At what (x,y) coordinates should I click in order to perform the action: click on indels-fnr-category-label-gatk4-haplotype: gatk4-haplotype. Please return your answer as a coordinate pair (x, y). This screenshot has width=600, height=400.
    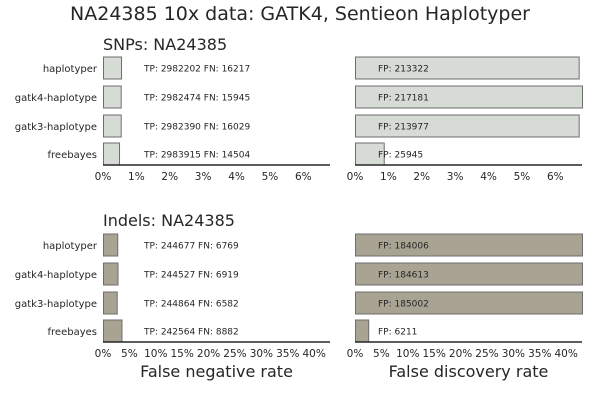
    Looking at the image, I should click on (56, 275).